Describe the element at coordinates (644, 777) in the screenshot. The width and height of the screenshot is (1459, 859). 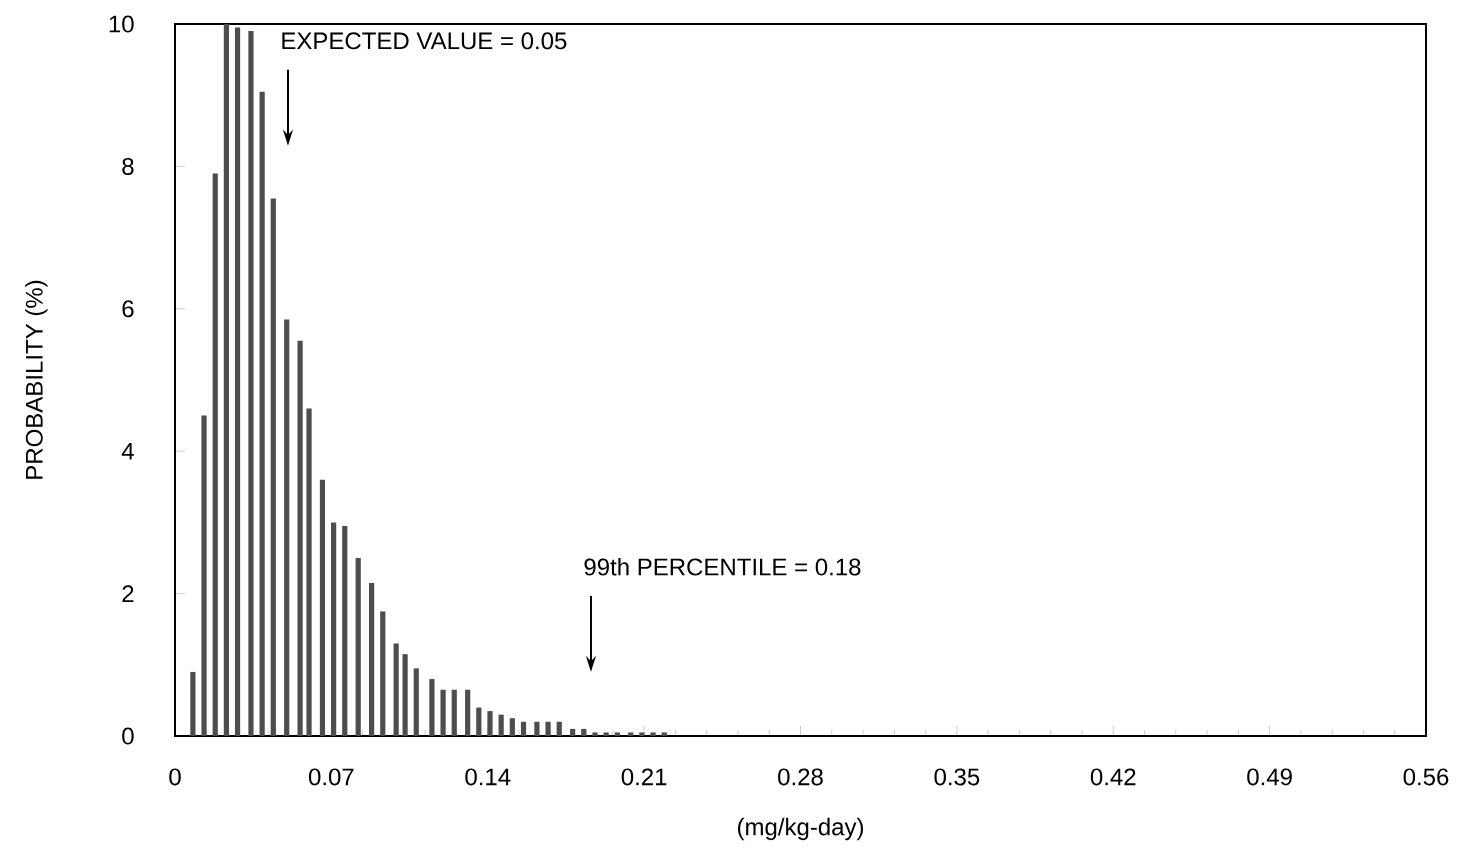
I see `x-tick-label: 0.21` at that location.